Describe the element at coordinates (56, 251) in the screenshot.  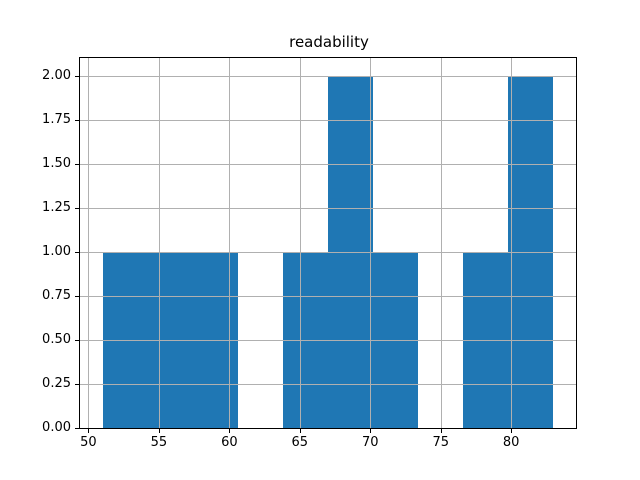
I see `y-tick-label: 1.00` at that location.